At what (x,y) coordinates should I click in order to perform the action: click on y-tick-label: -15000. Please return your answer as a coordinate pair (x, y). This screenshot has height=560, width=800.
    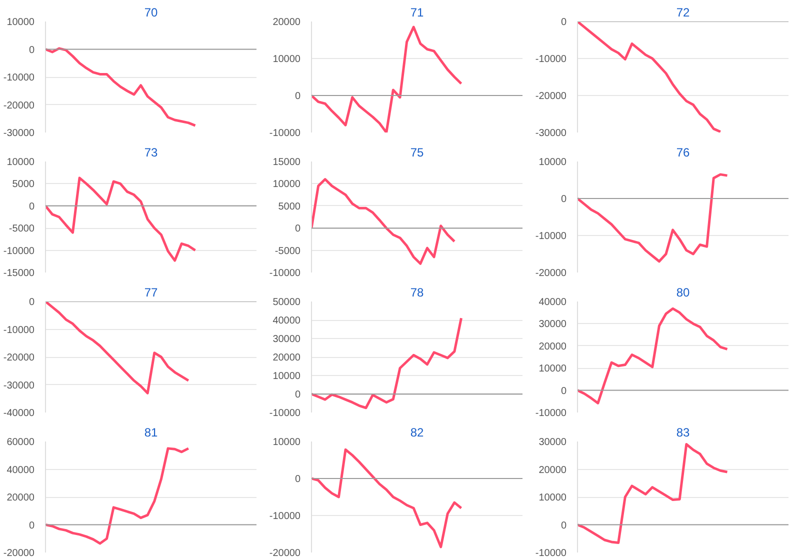
    Looking at the image, I should click on (19, 273).